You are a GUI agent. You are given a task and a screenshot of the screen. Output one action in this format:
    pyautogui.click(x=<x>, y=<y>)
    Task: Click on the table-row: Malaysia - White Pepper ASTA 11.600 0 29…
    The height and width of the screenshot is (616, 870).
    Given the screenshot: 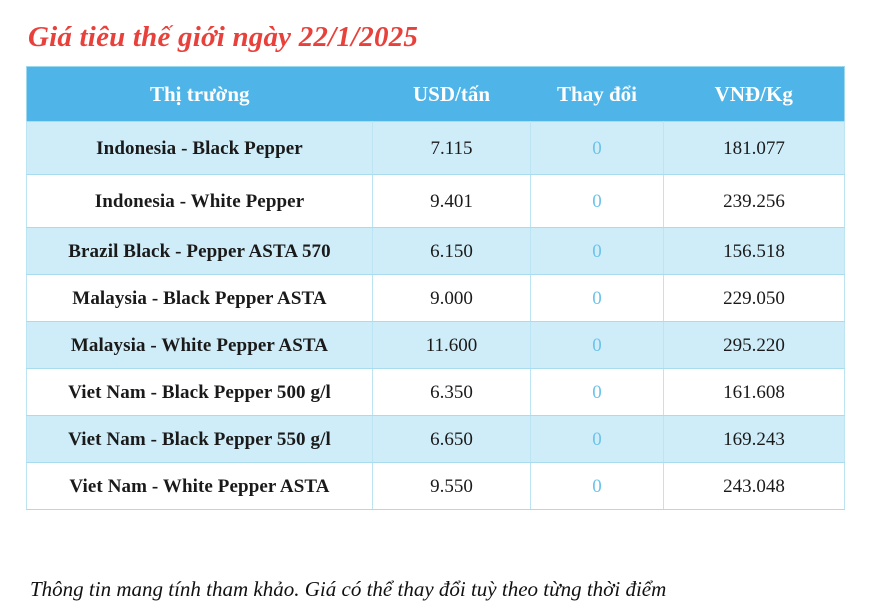 What is the action you would take?
    pyautogui.click(x=435, y=345)
    